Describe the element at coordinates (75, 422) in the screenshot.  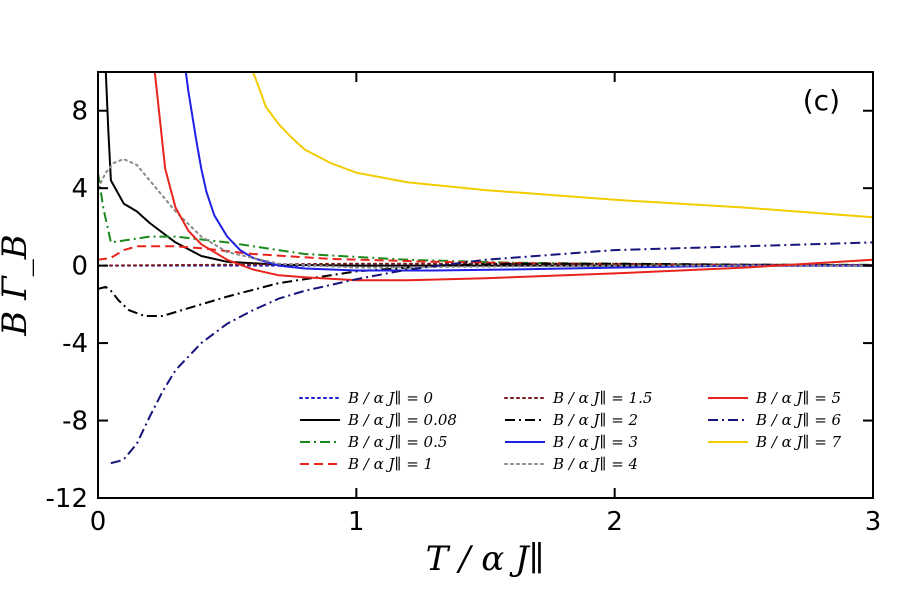
I see `y-tick-label: -8` at that location.